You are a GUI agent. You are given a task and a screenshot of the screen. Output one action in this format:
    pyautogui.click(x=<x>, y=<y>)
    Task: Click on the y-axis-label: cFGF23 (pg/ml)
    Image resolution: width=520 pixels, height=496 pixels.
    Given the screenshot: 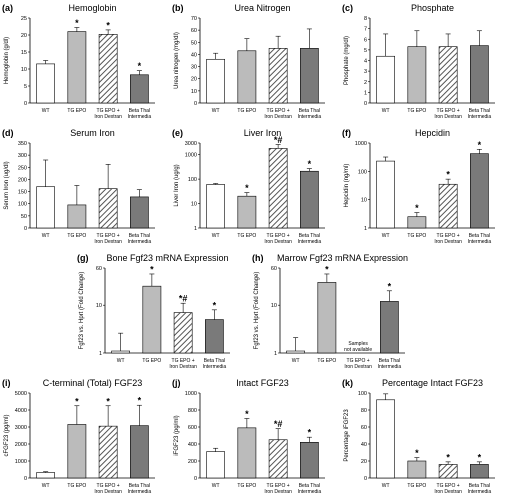 What is the action you would take?
    pyautogui.click(x=7, y=435)
    